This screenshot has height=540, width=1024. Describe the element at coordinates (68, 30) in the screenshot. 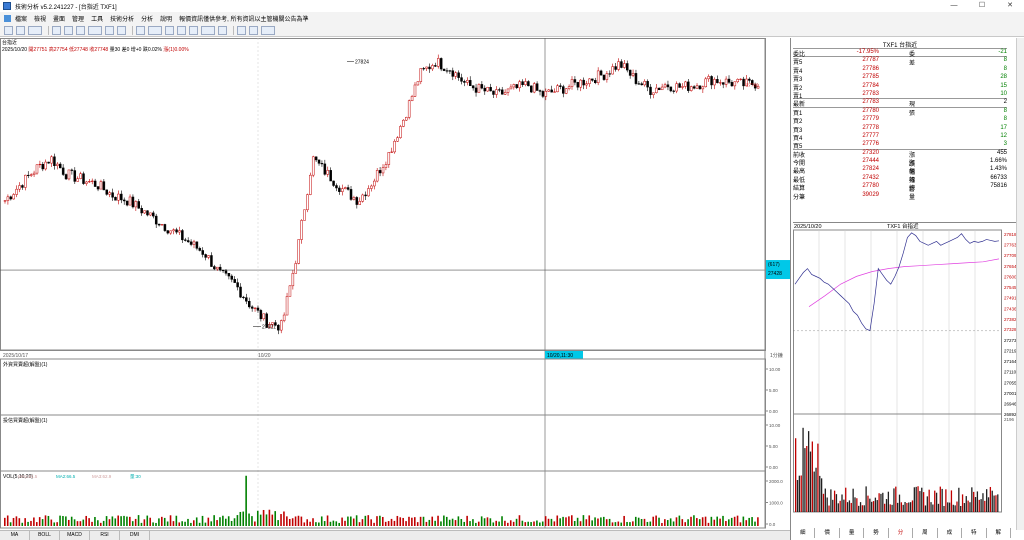

I see `trend-icon` at that location.